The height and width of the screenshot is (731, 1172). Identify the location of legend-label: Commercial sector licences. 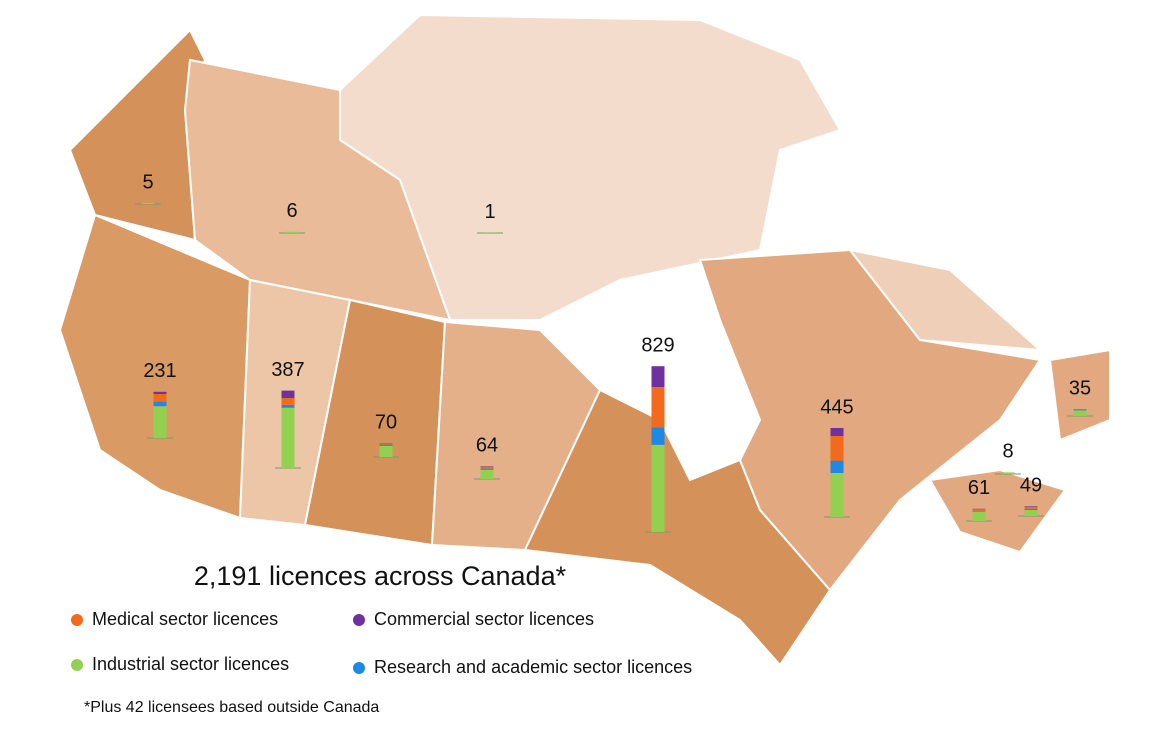
(484, 619).